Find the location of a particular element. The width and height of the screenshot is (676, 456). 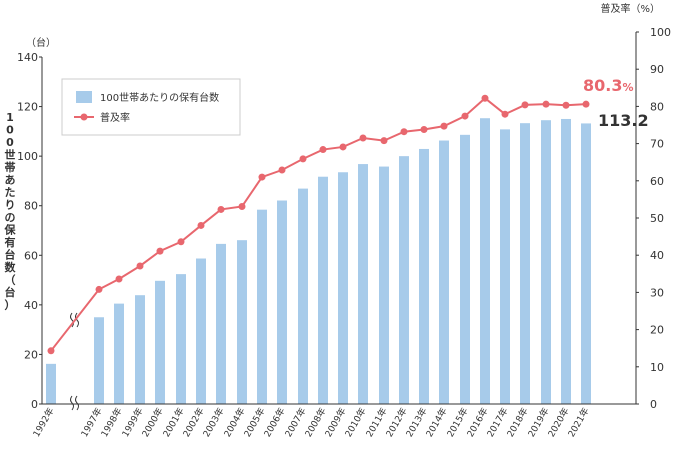

right-axis-title: 普及率（%） is located at coordinates (630, 8).